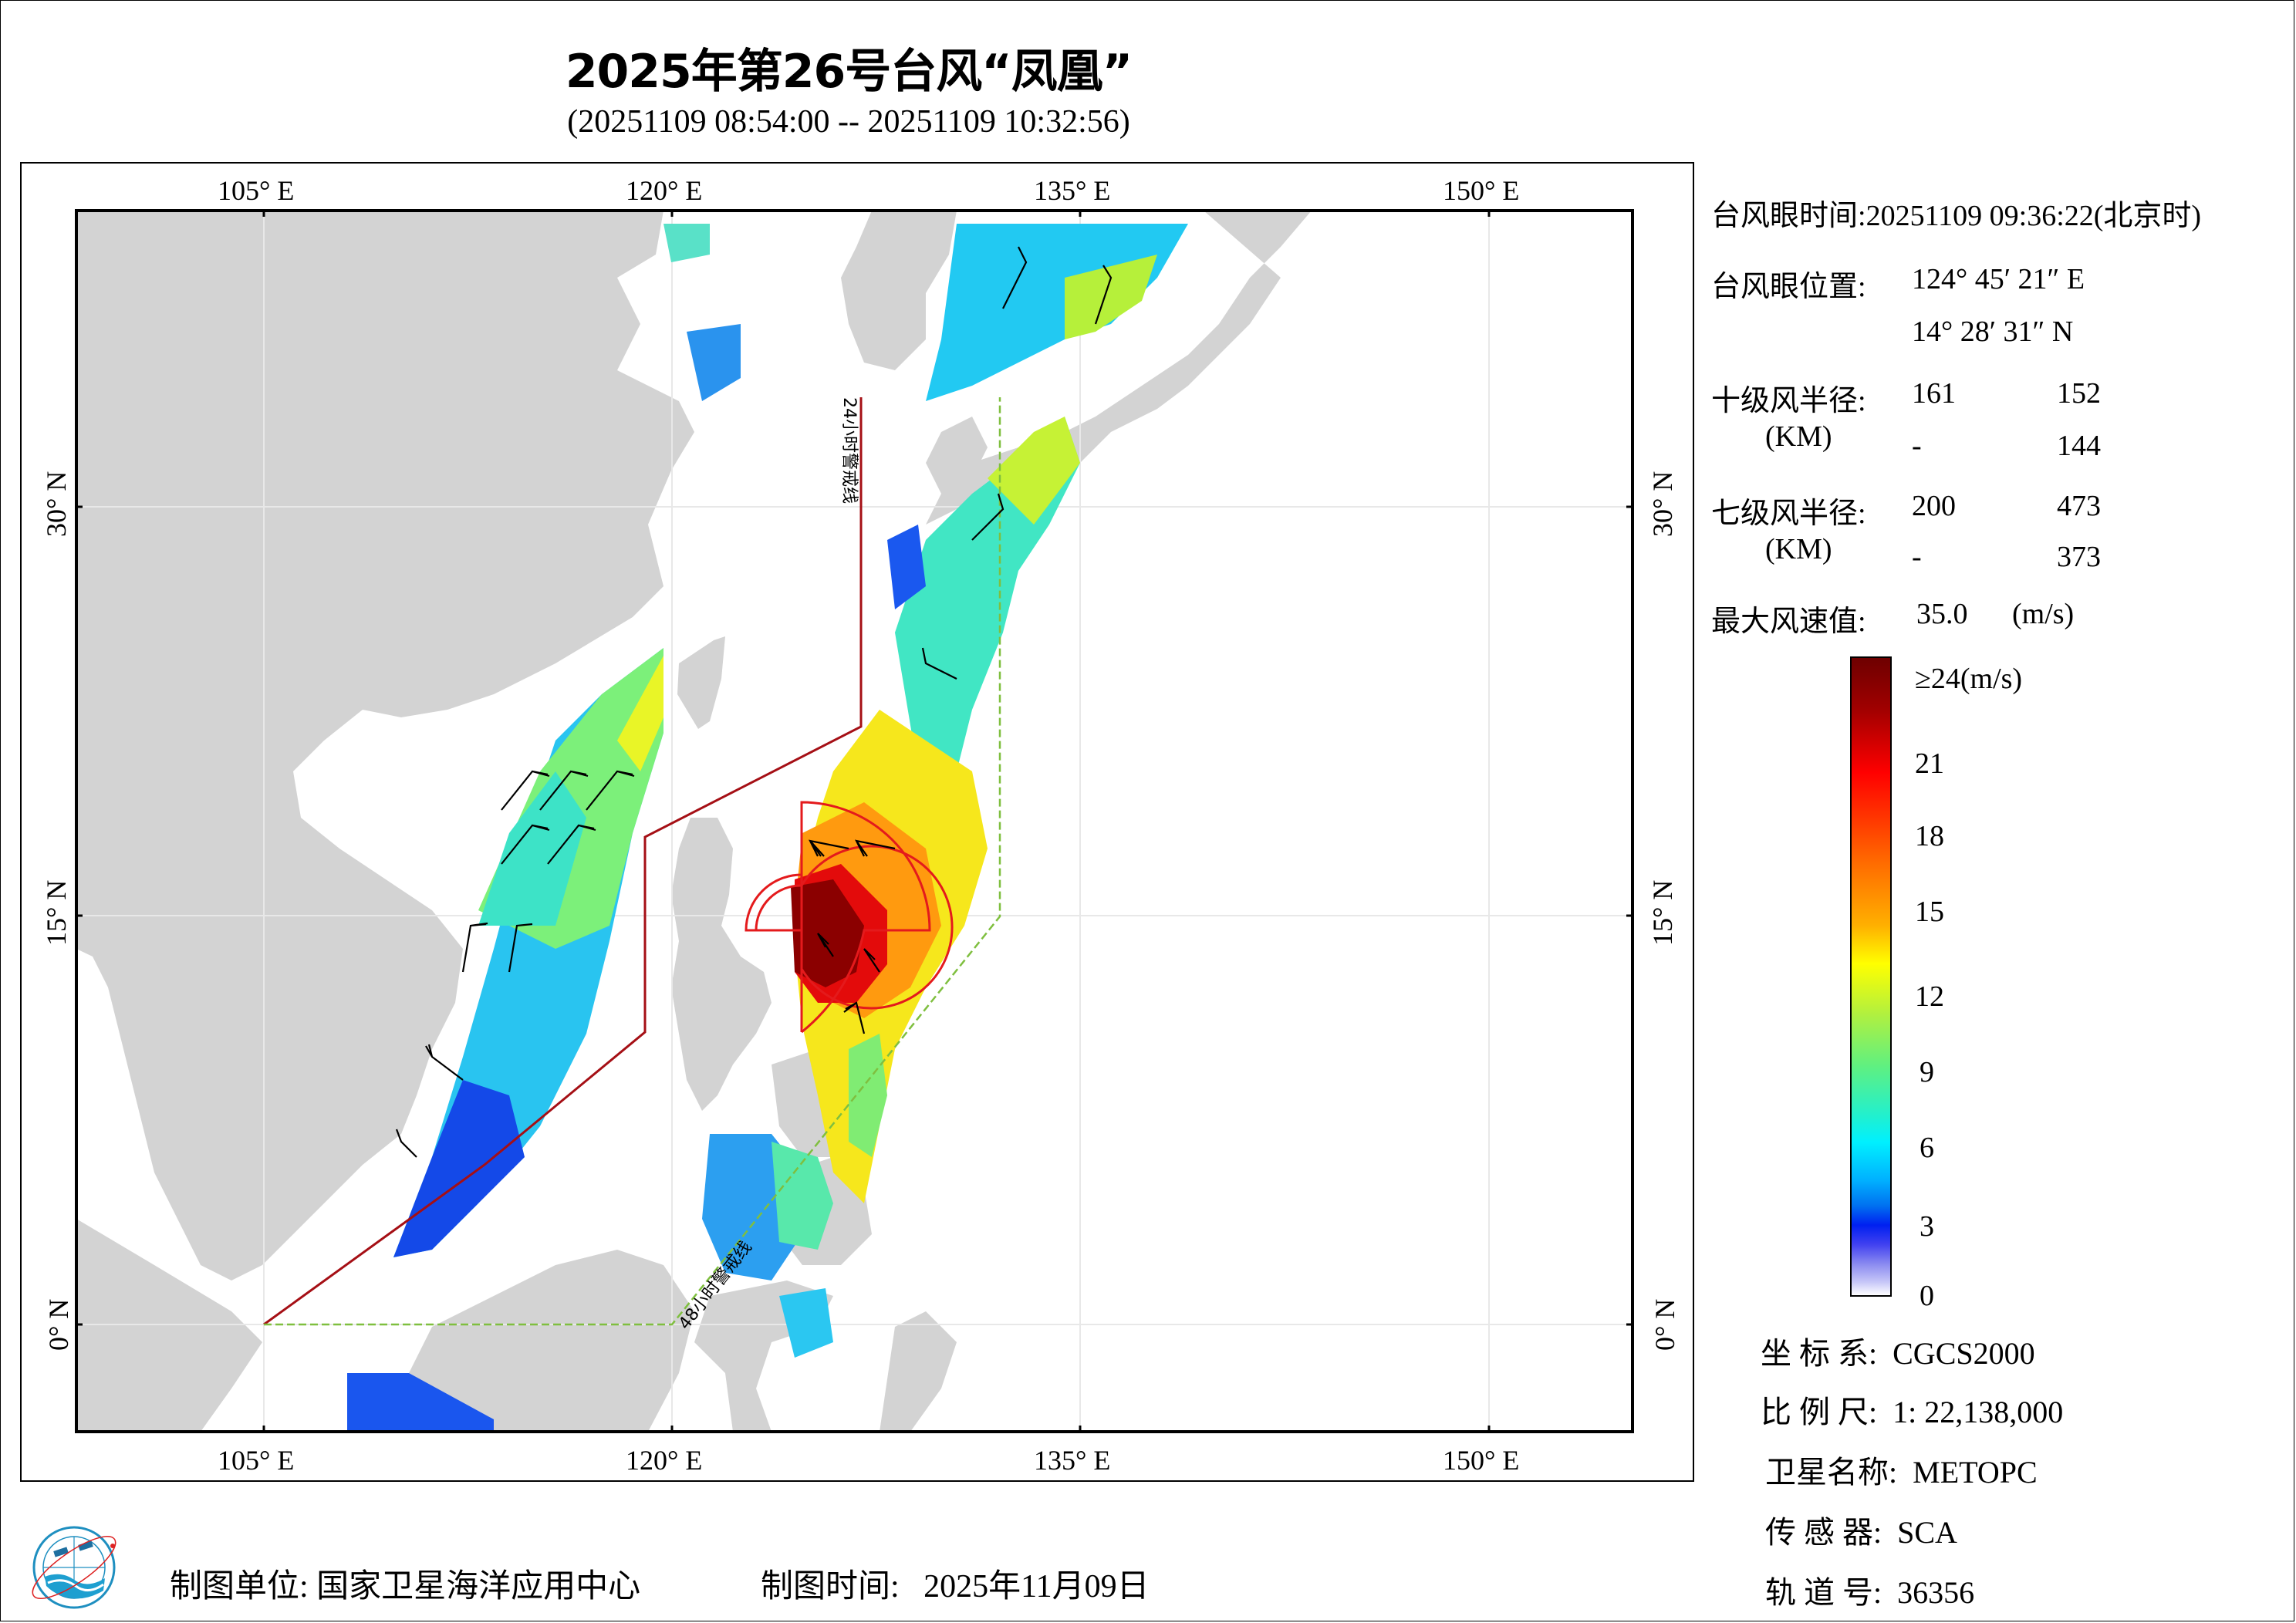 The width and height of the screenshot is (2296, 1623). I want to click on colorbar-tick-6: 6, so click(1927, 1148).